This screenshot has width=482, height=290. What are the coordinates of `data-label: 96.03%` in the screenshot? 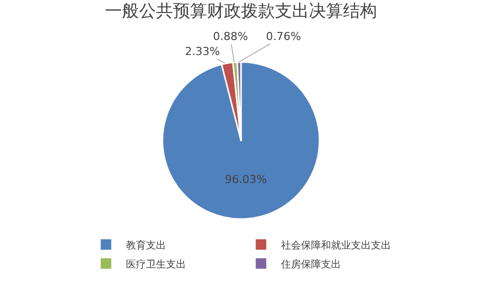 It's located at (245, 179).